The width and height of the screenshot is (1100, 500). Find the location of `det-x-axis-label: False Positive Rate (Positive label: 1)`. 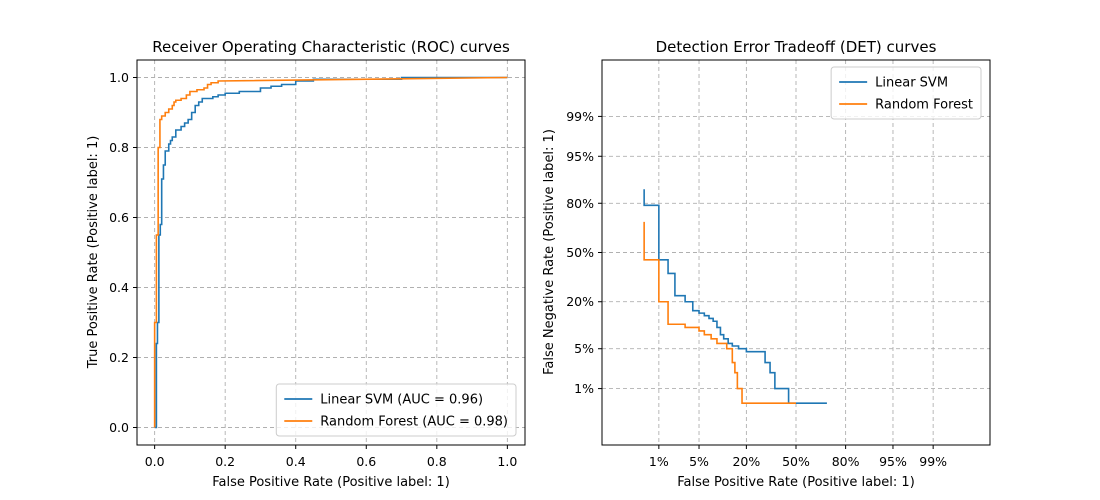

det-x-axis-label: False Positive Rate (Positive label: 1) is located at coordinates (796, 482).